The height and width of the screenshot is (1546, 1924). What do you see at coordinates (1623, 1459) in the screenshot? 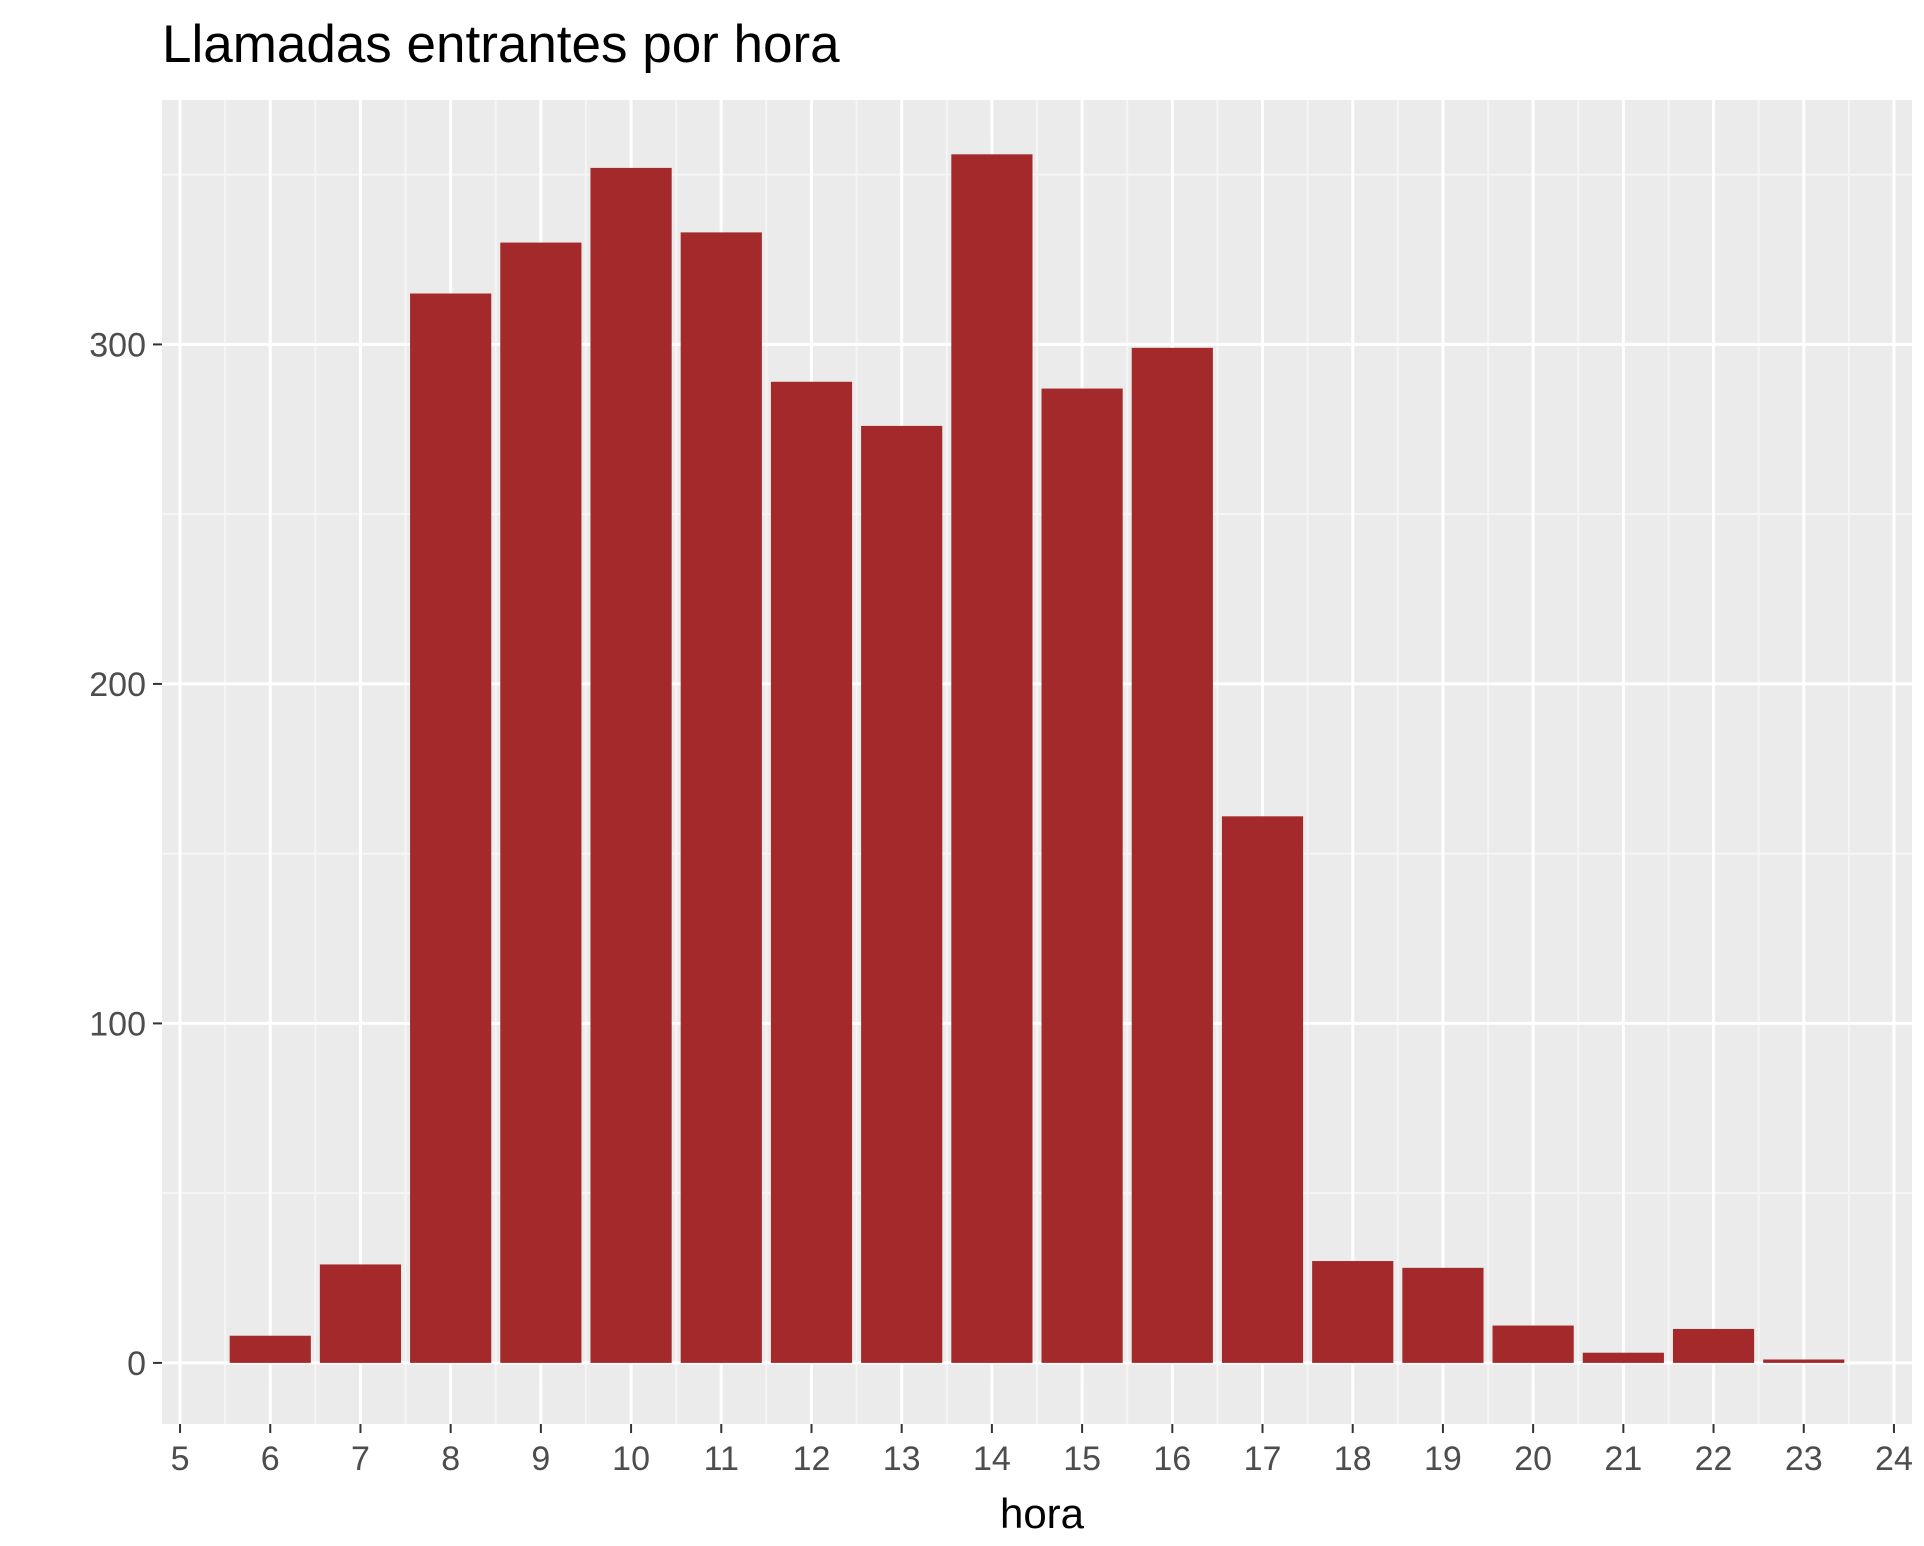
I see `x-tick-label: 21` at bounding box center [1623, 1459].